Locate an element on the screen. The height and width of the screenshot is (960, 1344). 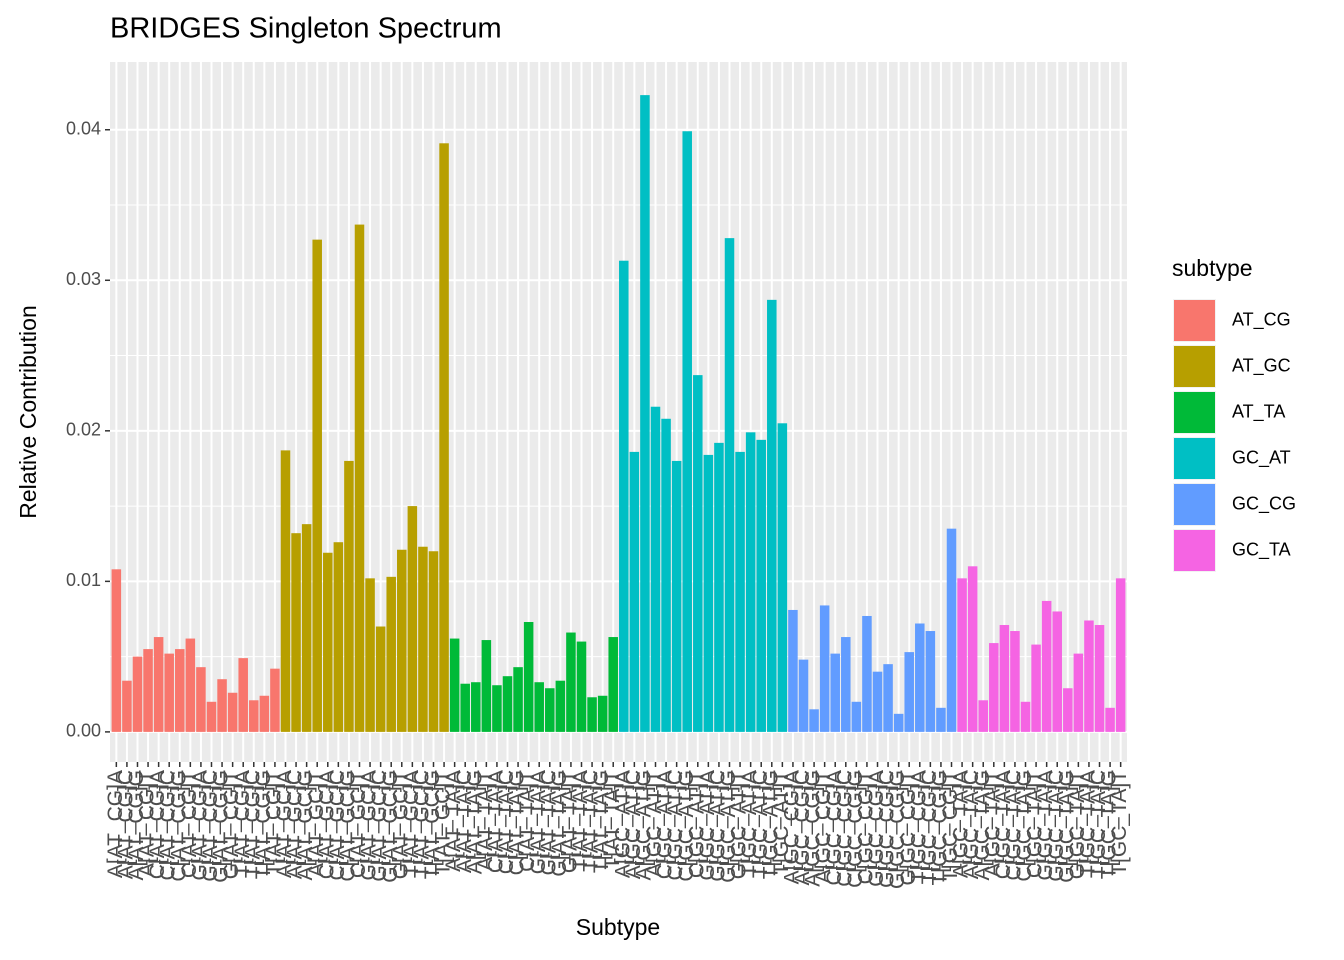
x-tick-label: A[AT_CG]G is located at coordinates (136, 825).